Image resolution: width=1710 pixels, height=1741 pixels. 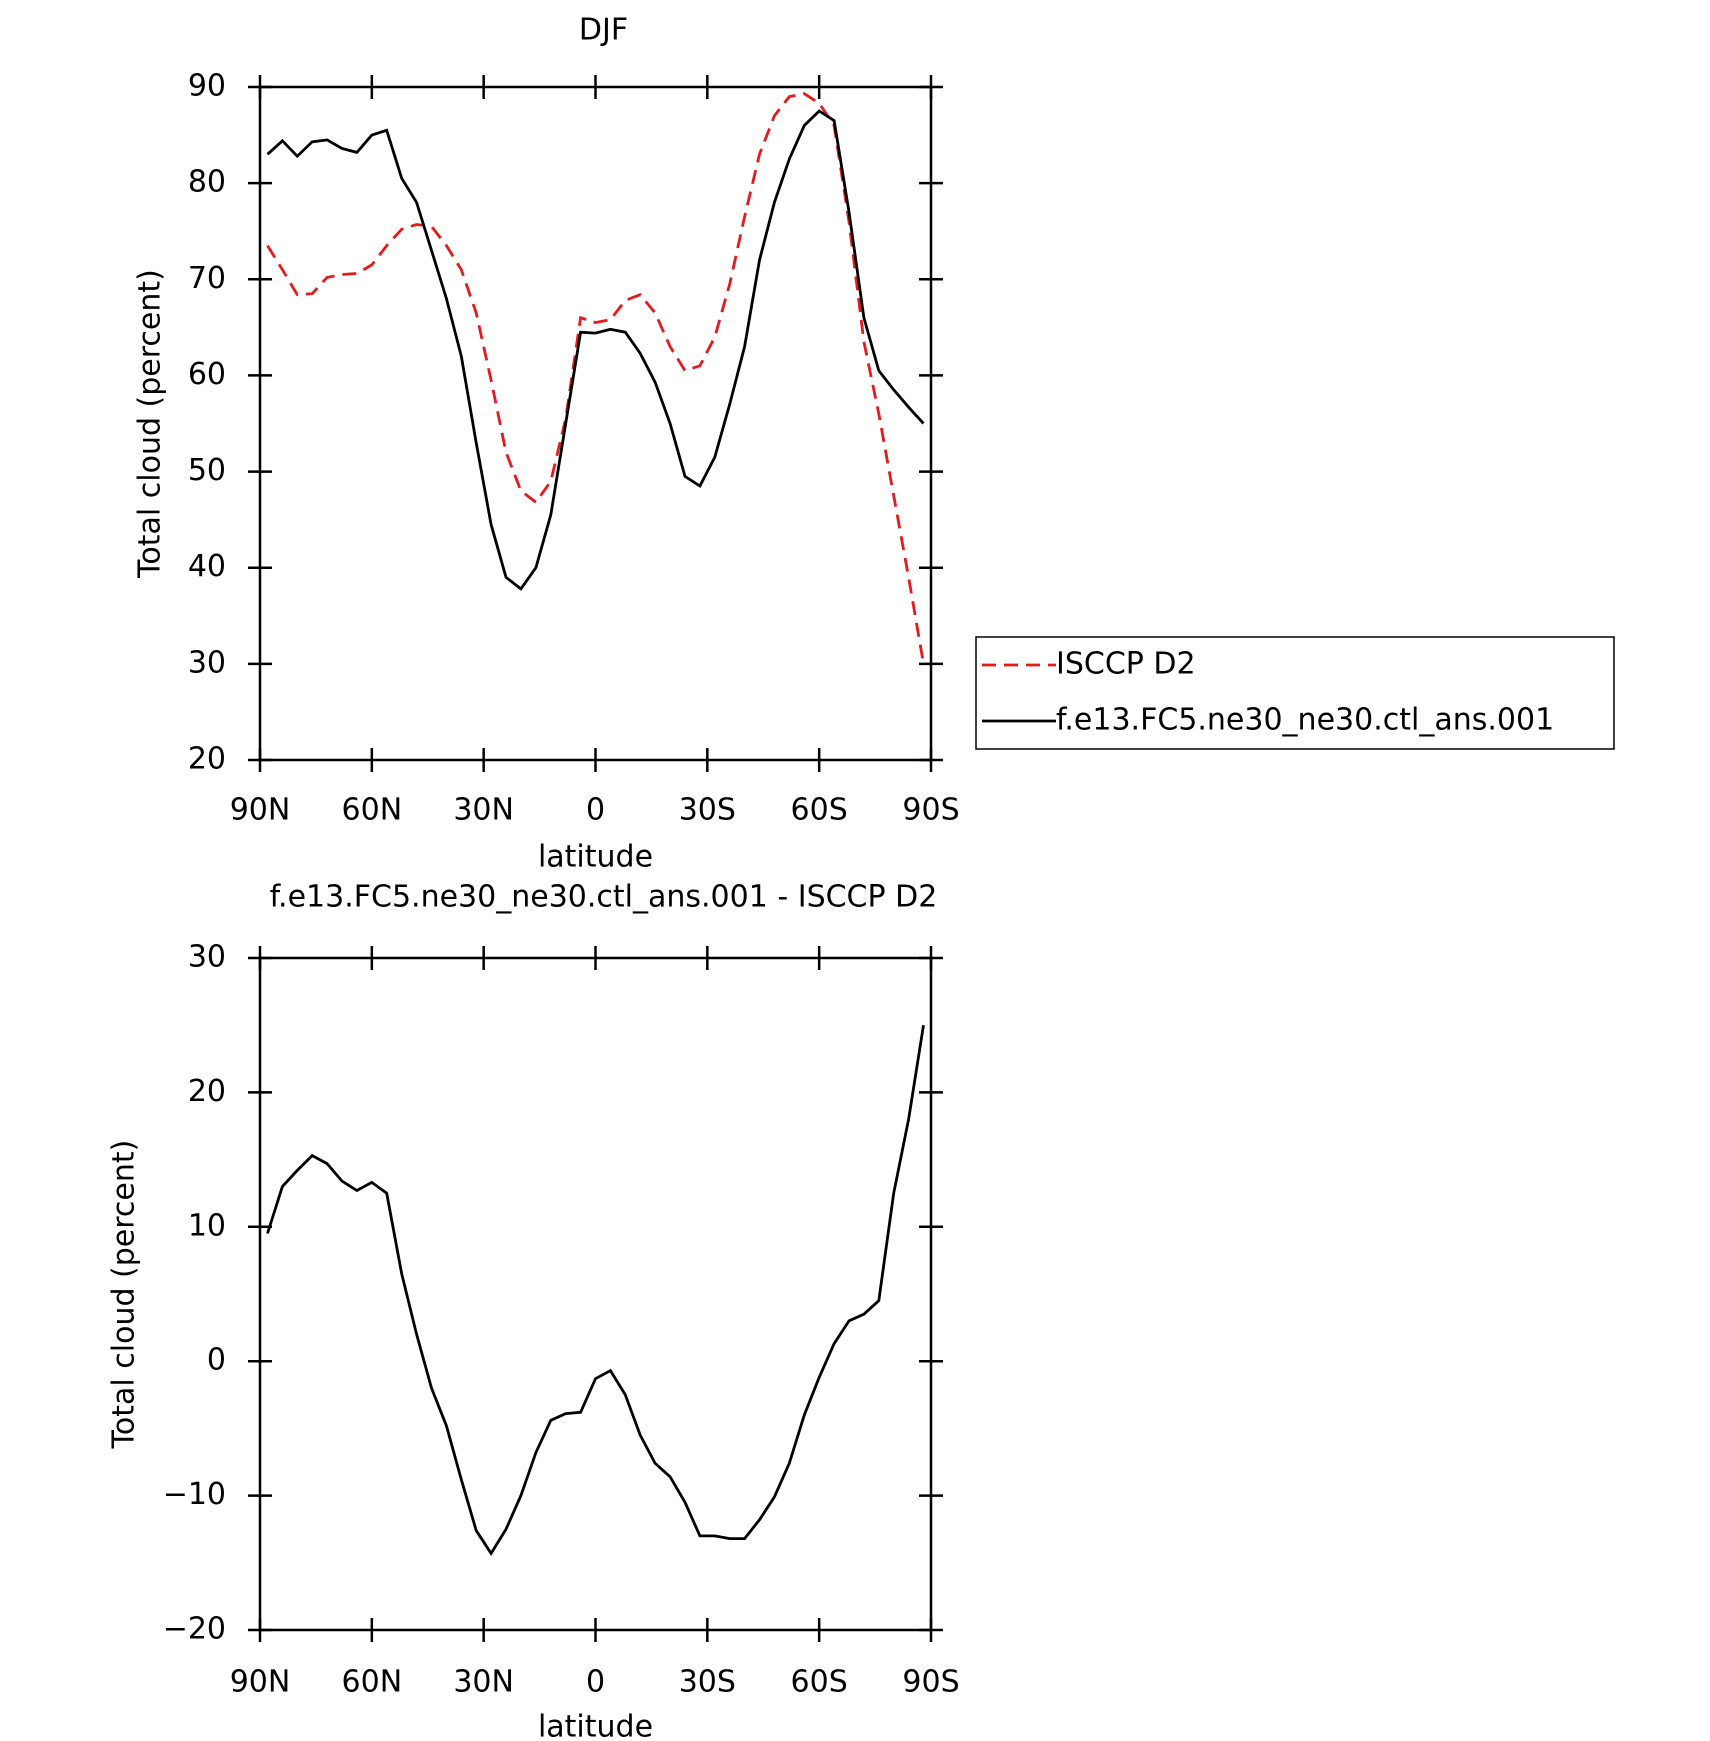 I want to click on legend-label: ISCCP D2, so click(x=1126, y=664).